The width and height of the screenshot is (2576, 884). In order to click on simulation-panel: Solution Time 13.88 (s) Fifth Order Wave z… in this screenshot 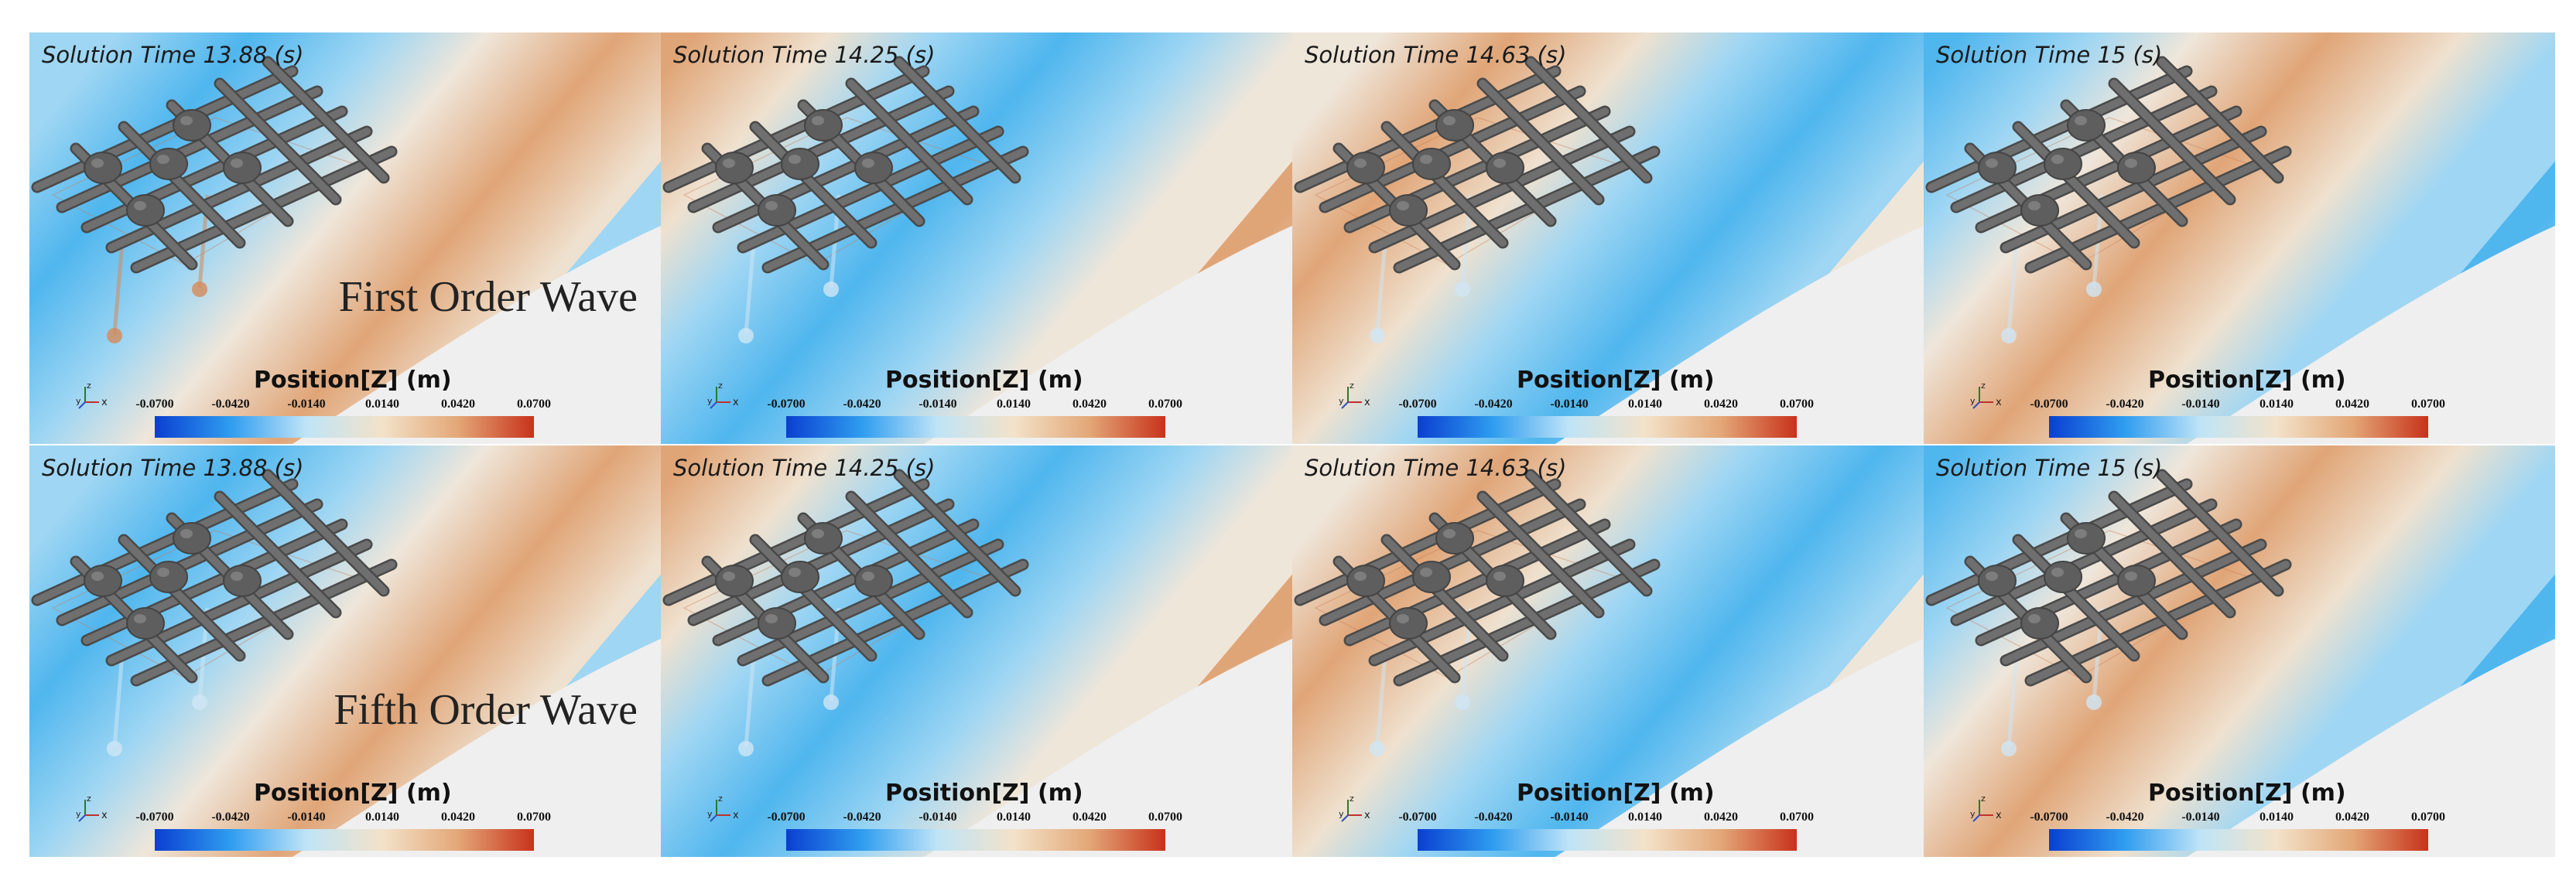, I will do `click(345, 651)`.